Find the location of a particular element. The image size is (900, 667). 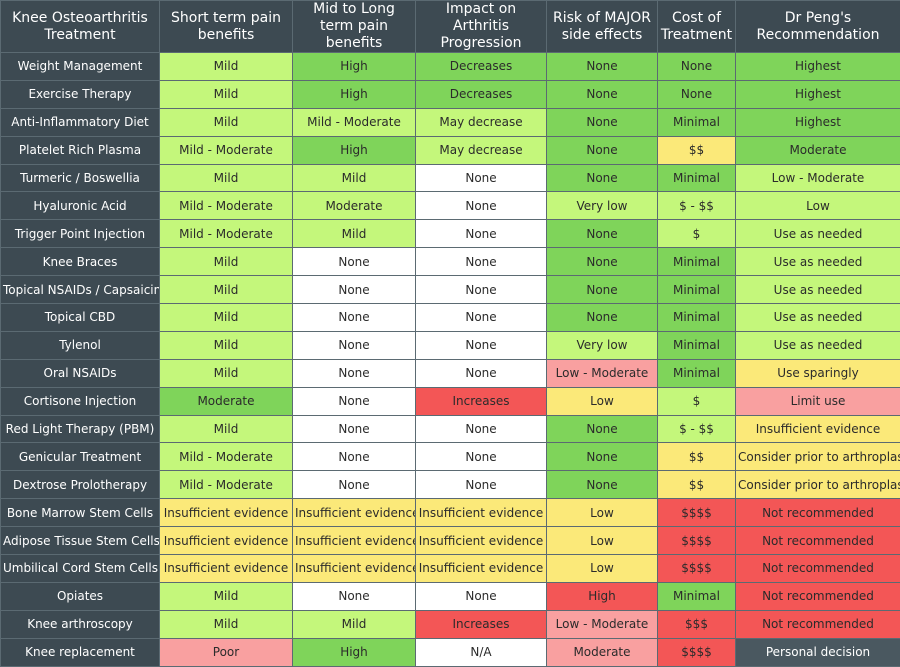

treatment-name: Genicular Treatment is located at coordinates (80, 457).